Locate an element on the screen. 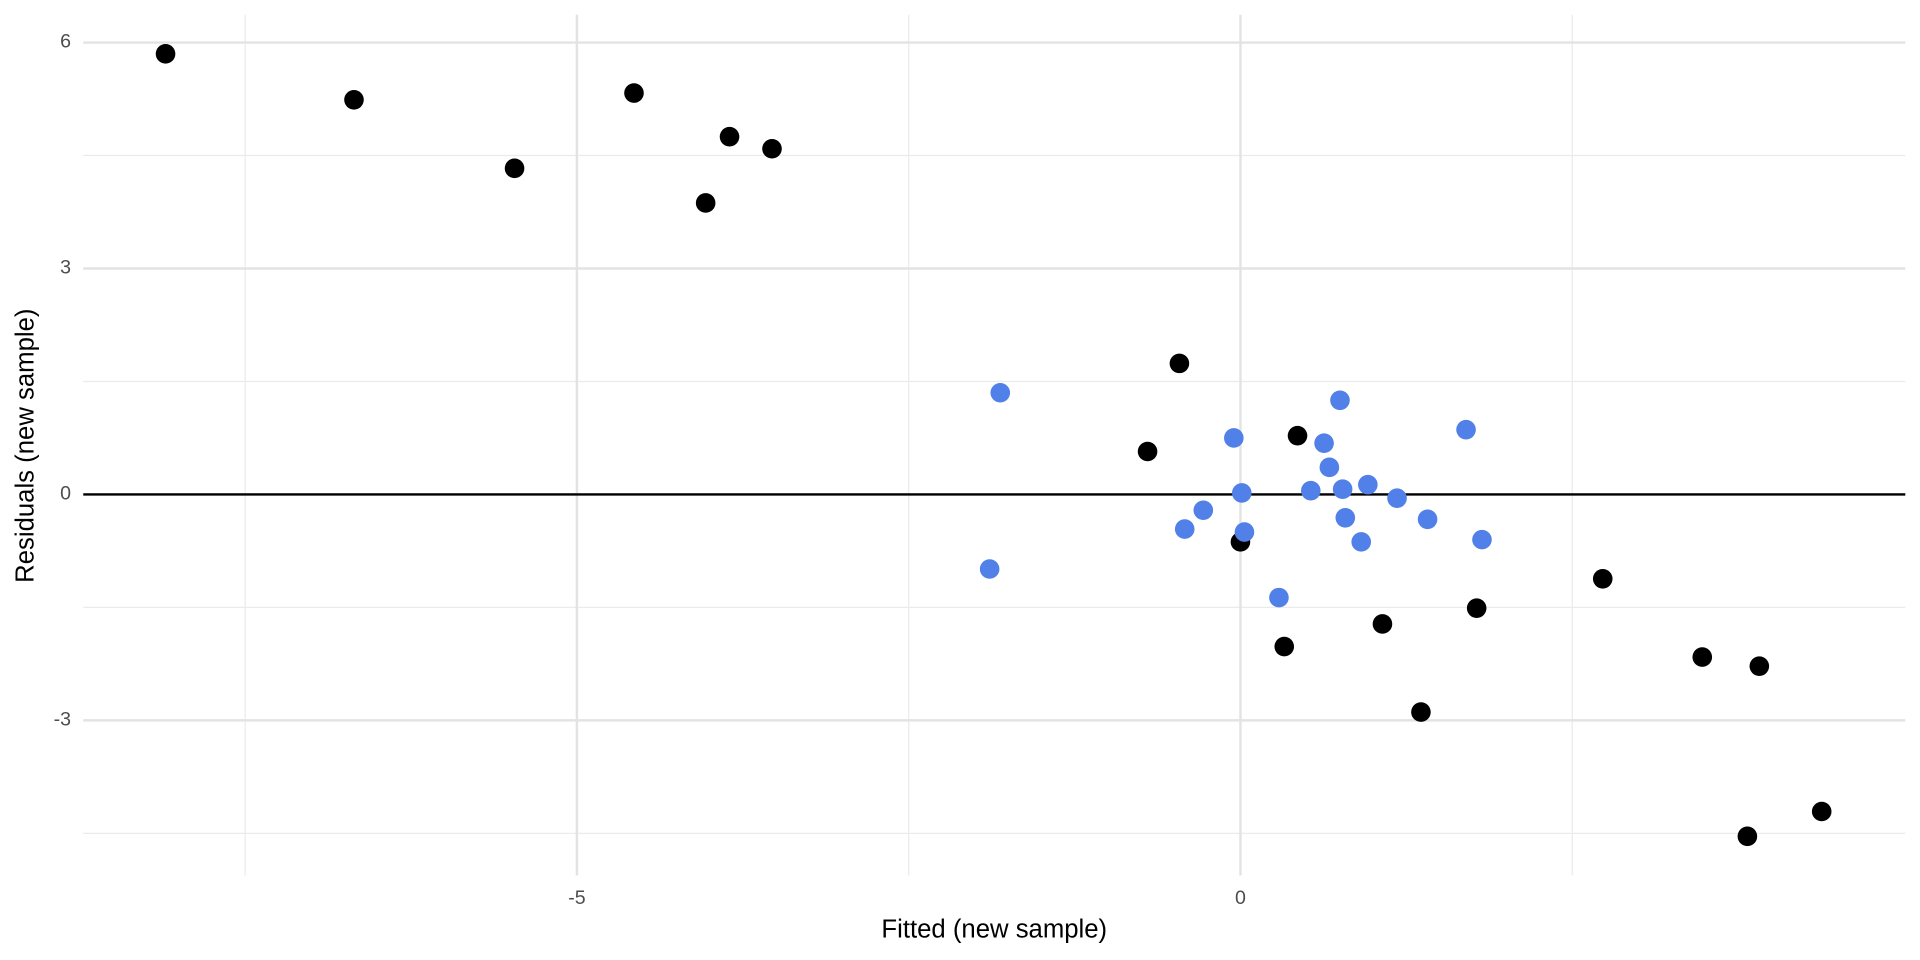 This screenshot has height=960, width=1920. y-tick-label: 0 is located at coordinates (65, 494).